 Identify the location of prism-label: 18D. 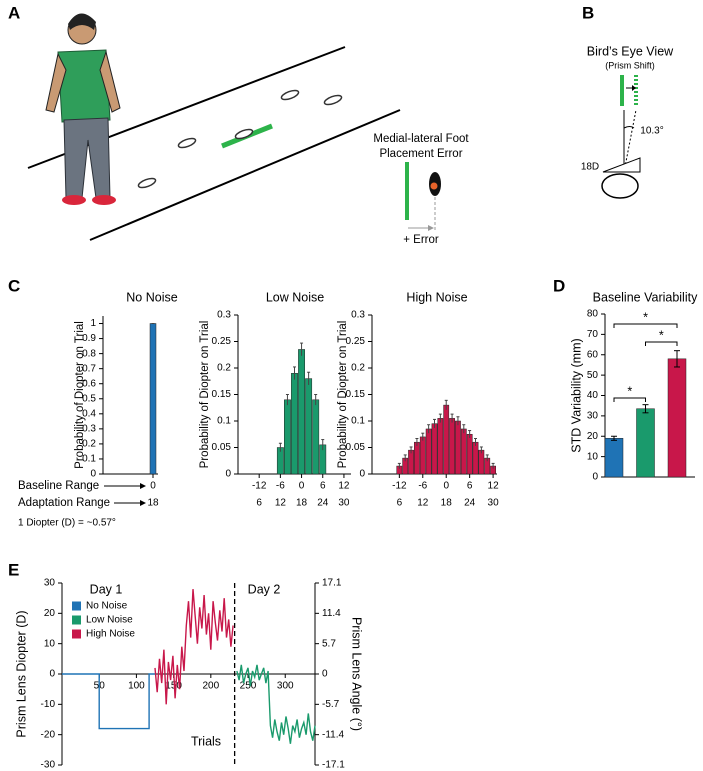
(590, 167).